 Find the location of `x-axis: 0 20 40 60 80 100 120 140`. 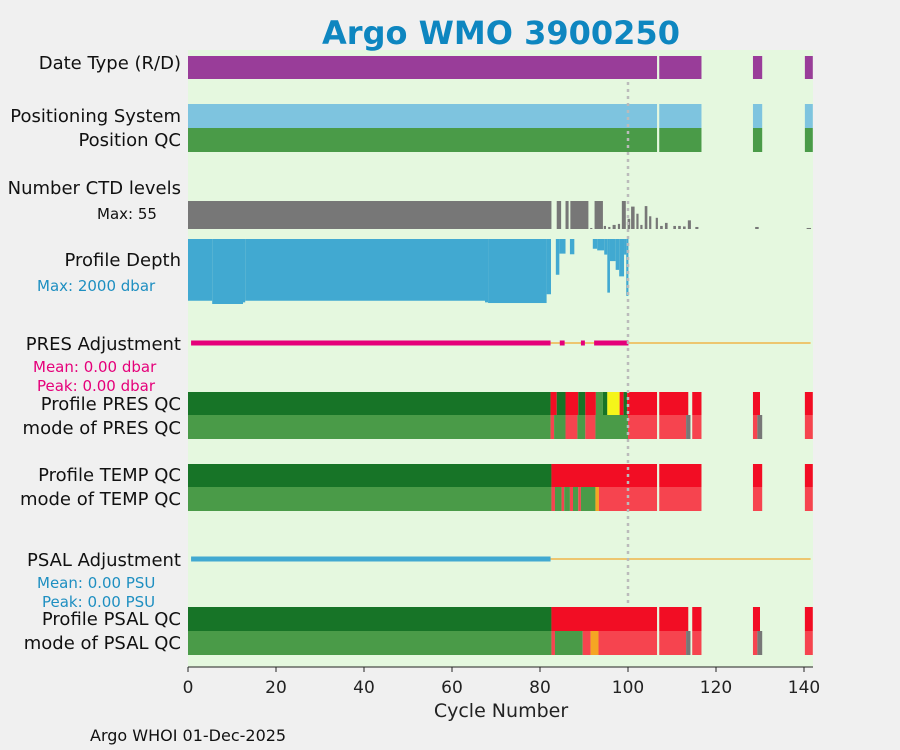

x-axis: 0 20 40 60 80 100 120 140 is located at coordinates (501, 682).